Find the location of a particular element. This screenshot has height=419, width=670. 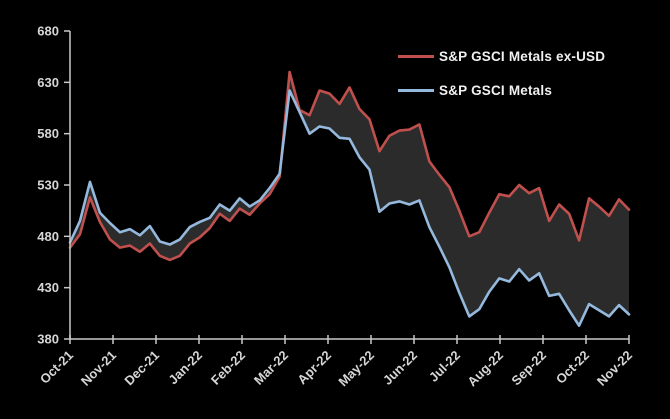

x-tick-label: Dec-21 is located at coordinates (141, 368).